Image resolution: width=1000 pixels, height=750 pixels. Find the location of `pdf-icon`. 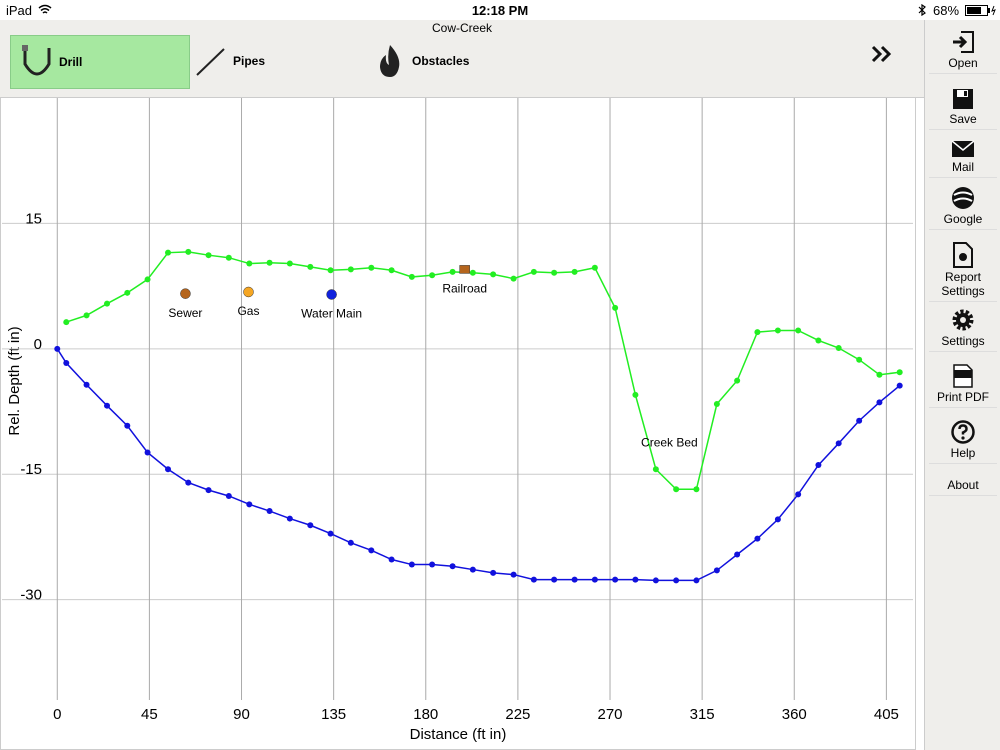

pdf-icon is located at coordinates (963, 376).